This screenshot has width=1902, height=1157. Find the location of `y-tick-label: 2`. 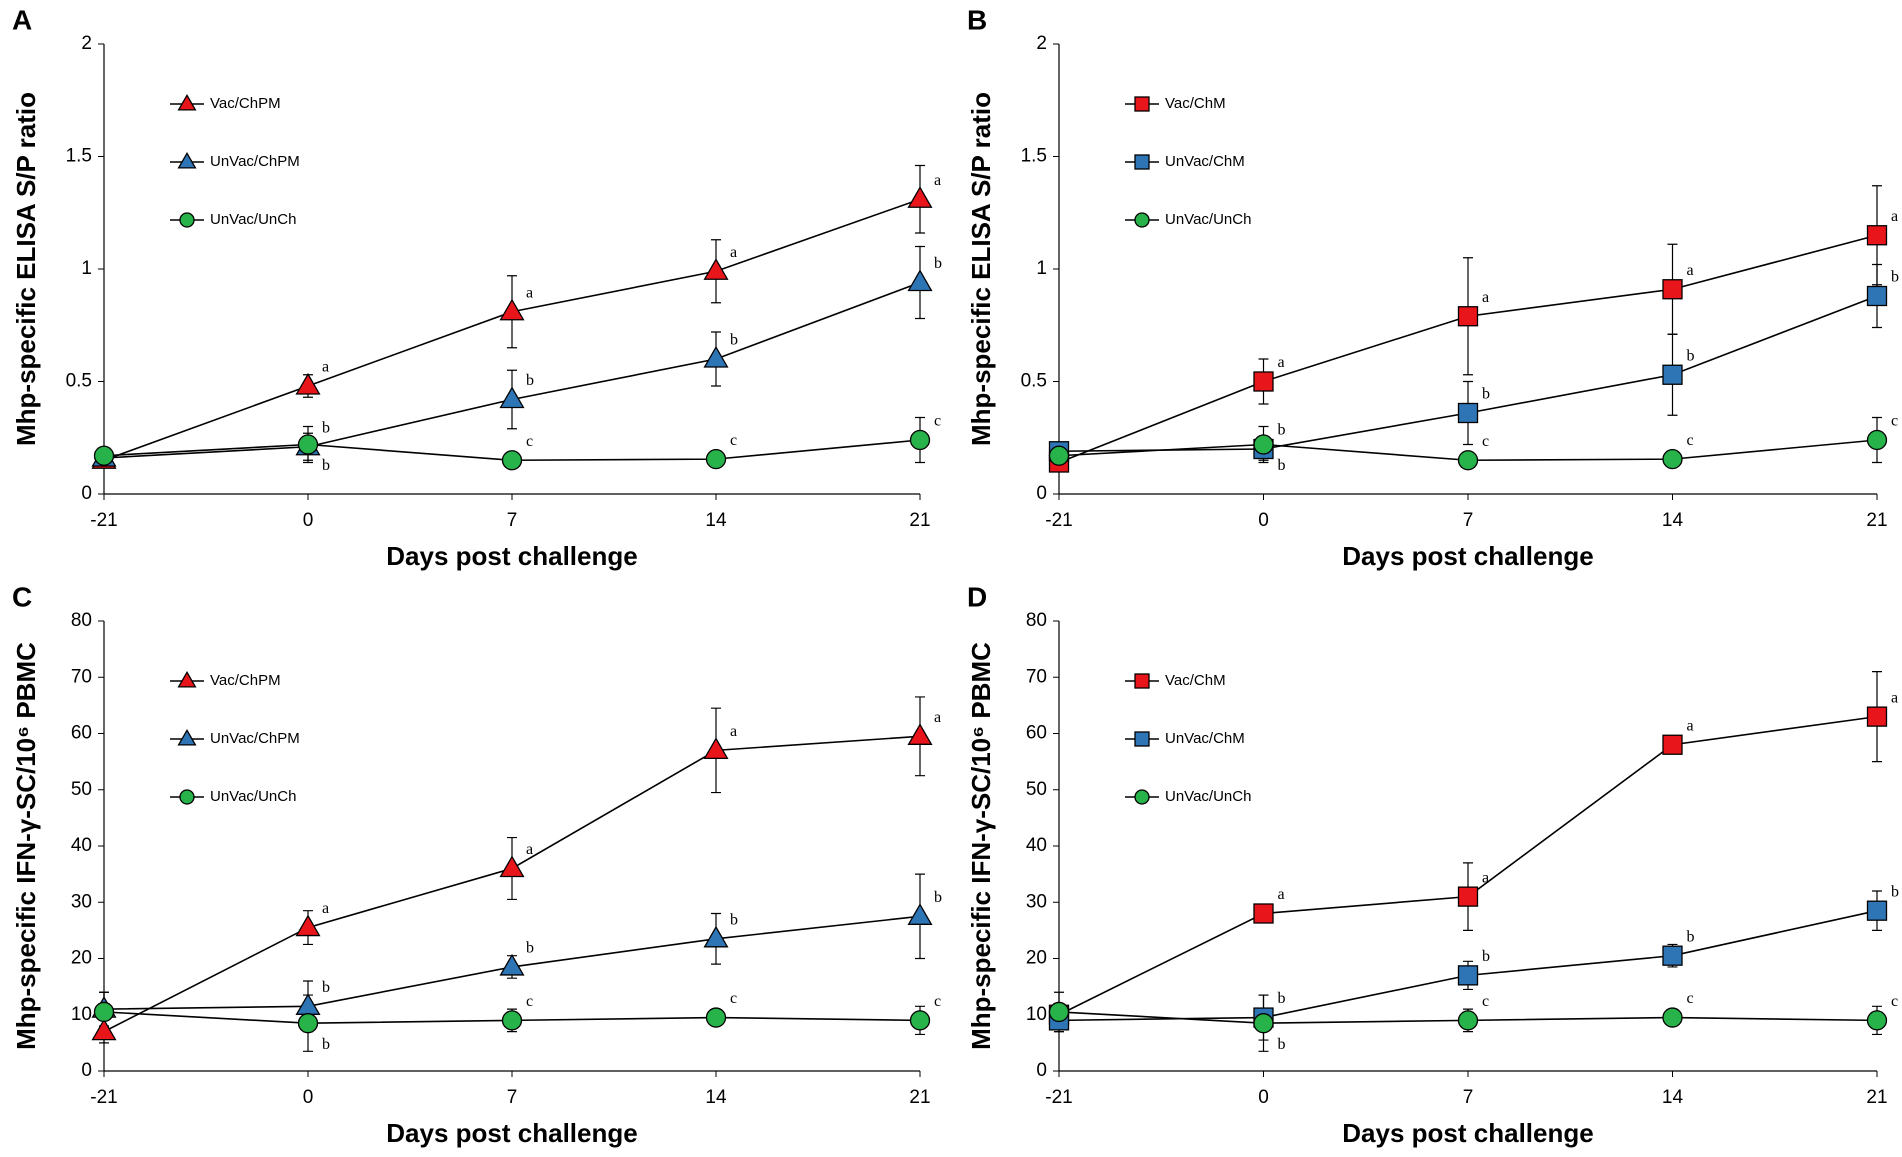

y-tick-label: 2 is located at coordinates (1041, 43).